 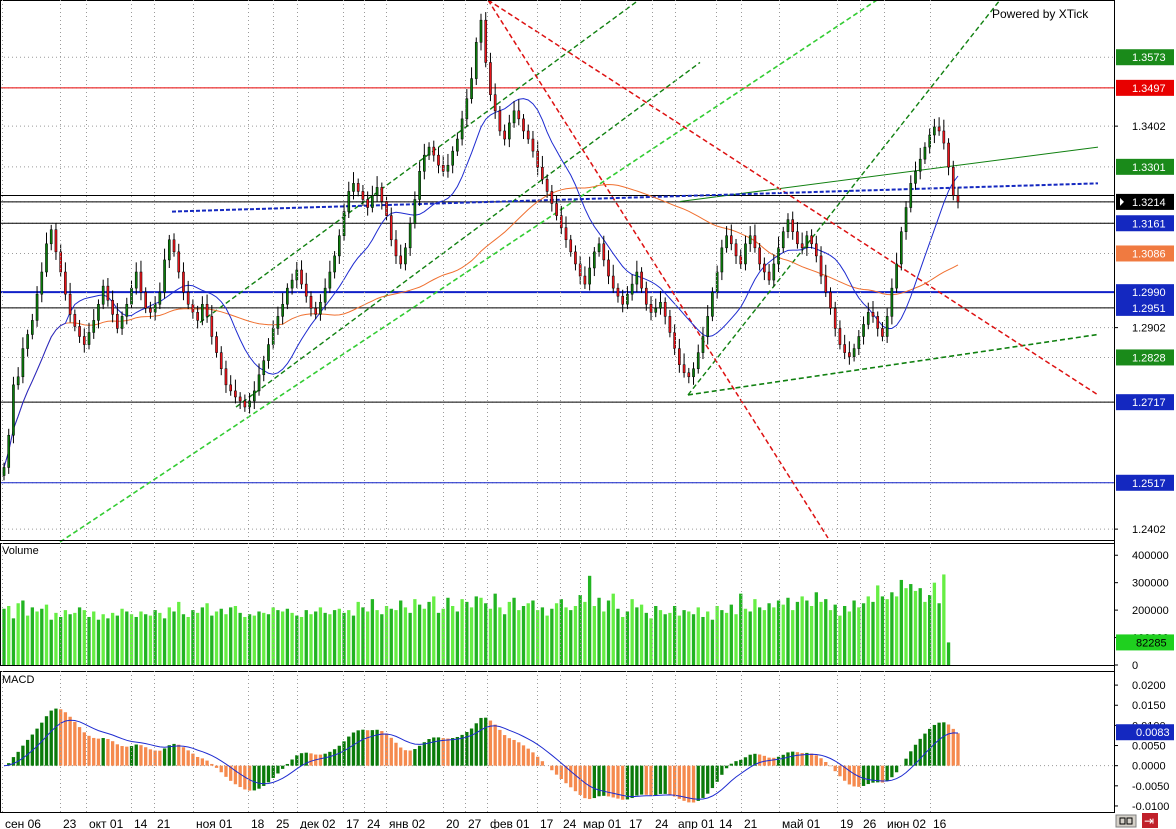 I want to click on trend-navy-dashed, so click(x=635, y=197).